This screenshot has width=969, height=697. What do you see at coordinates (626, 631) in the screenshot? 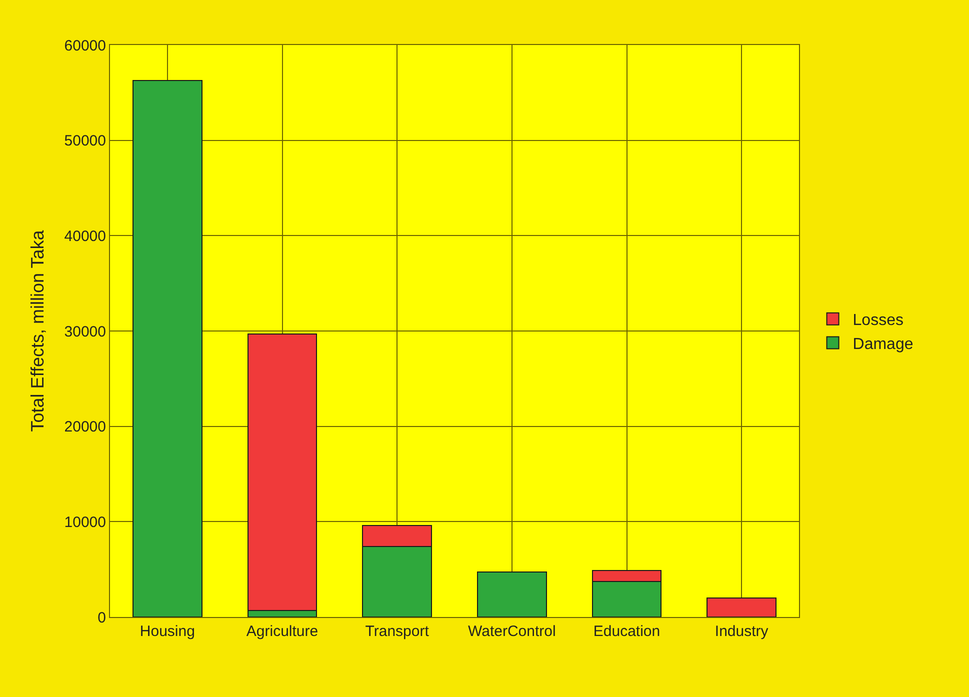
I see `x-tick-label: Education` at bounding box center [626, 631].